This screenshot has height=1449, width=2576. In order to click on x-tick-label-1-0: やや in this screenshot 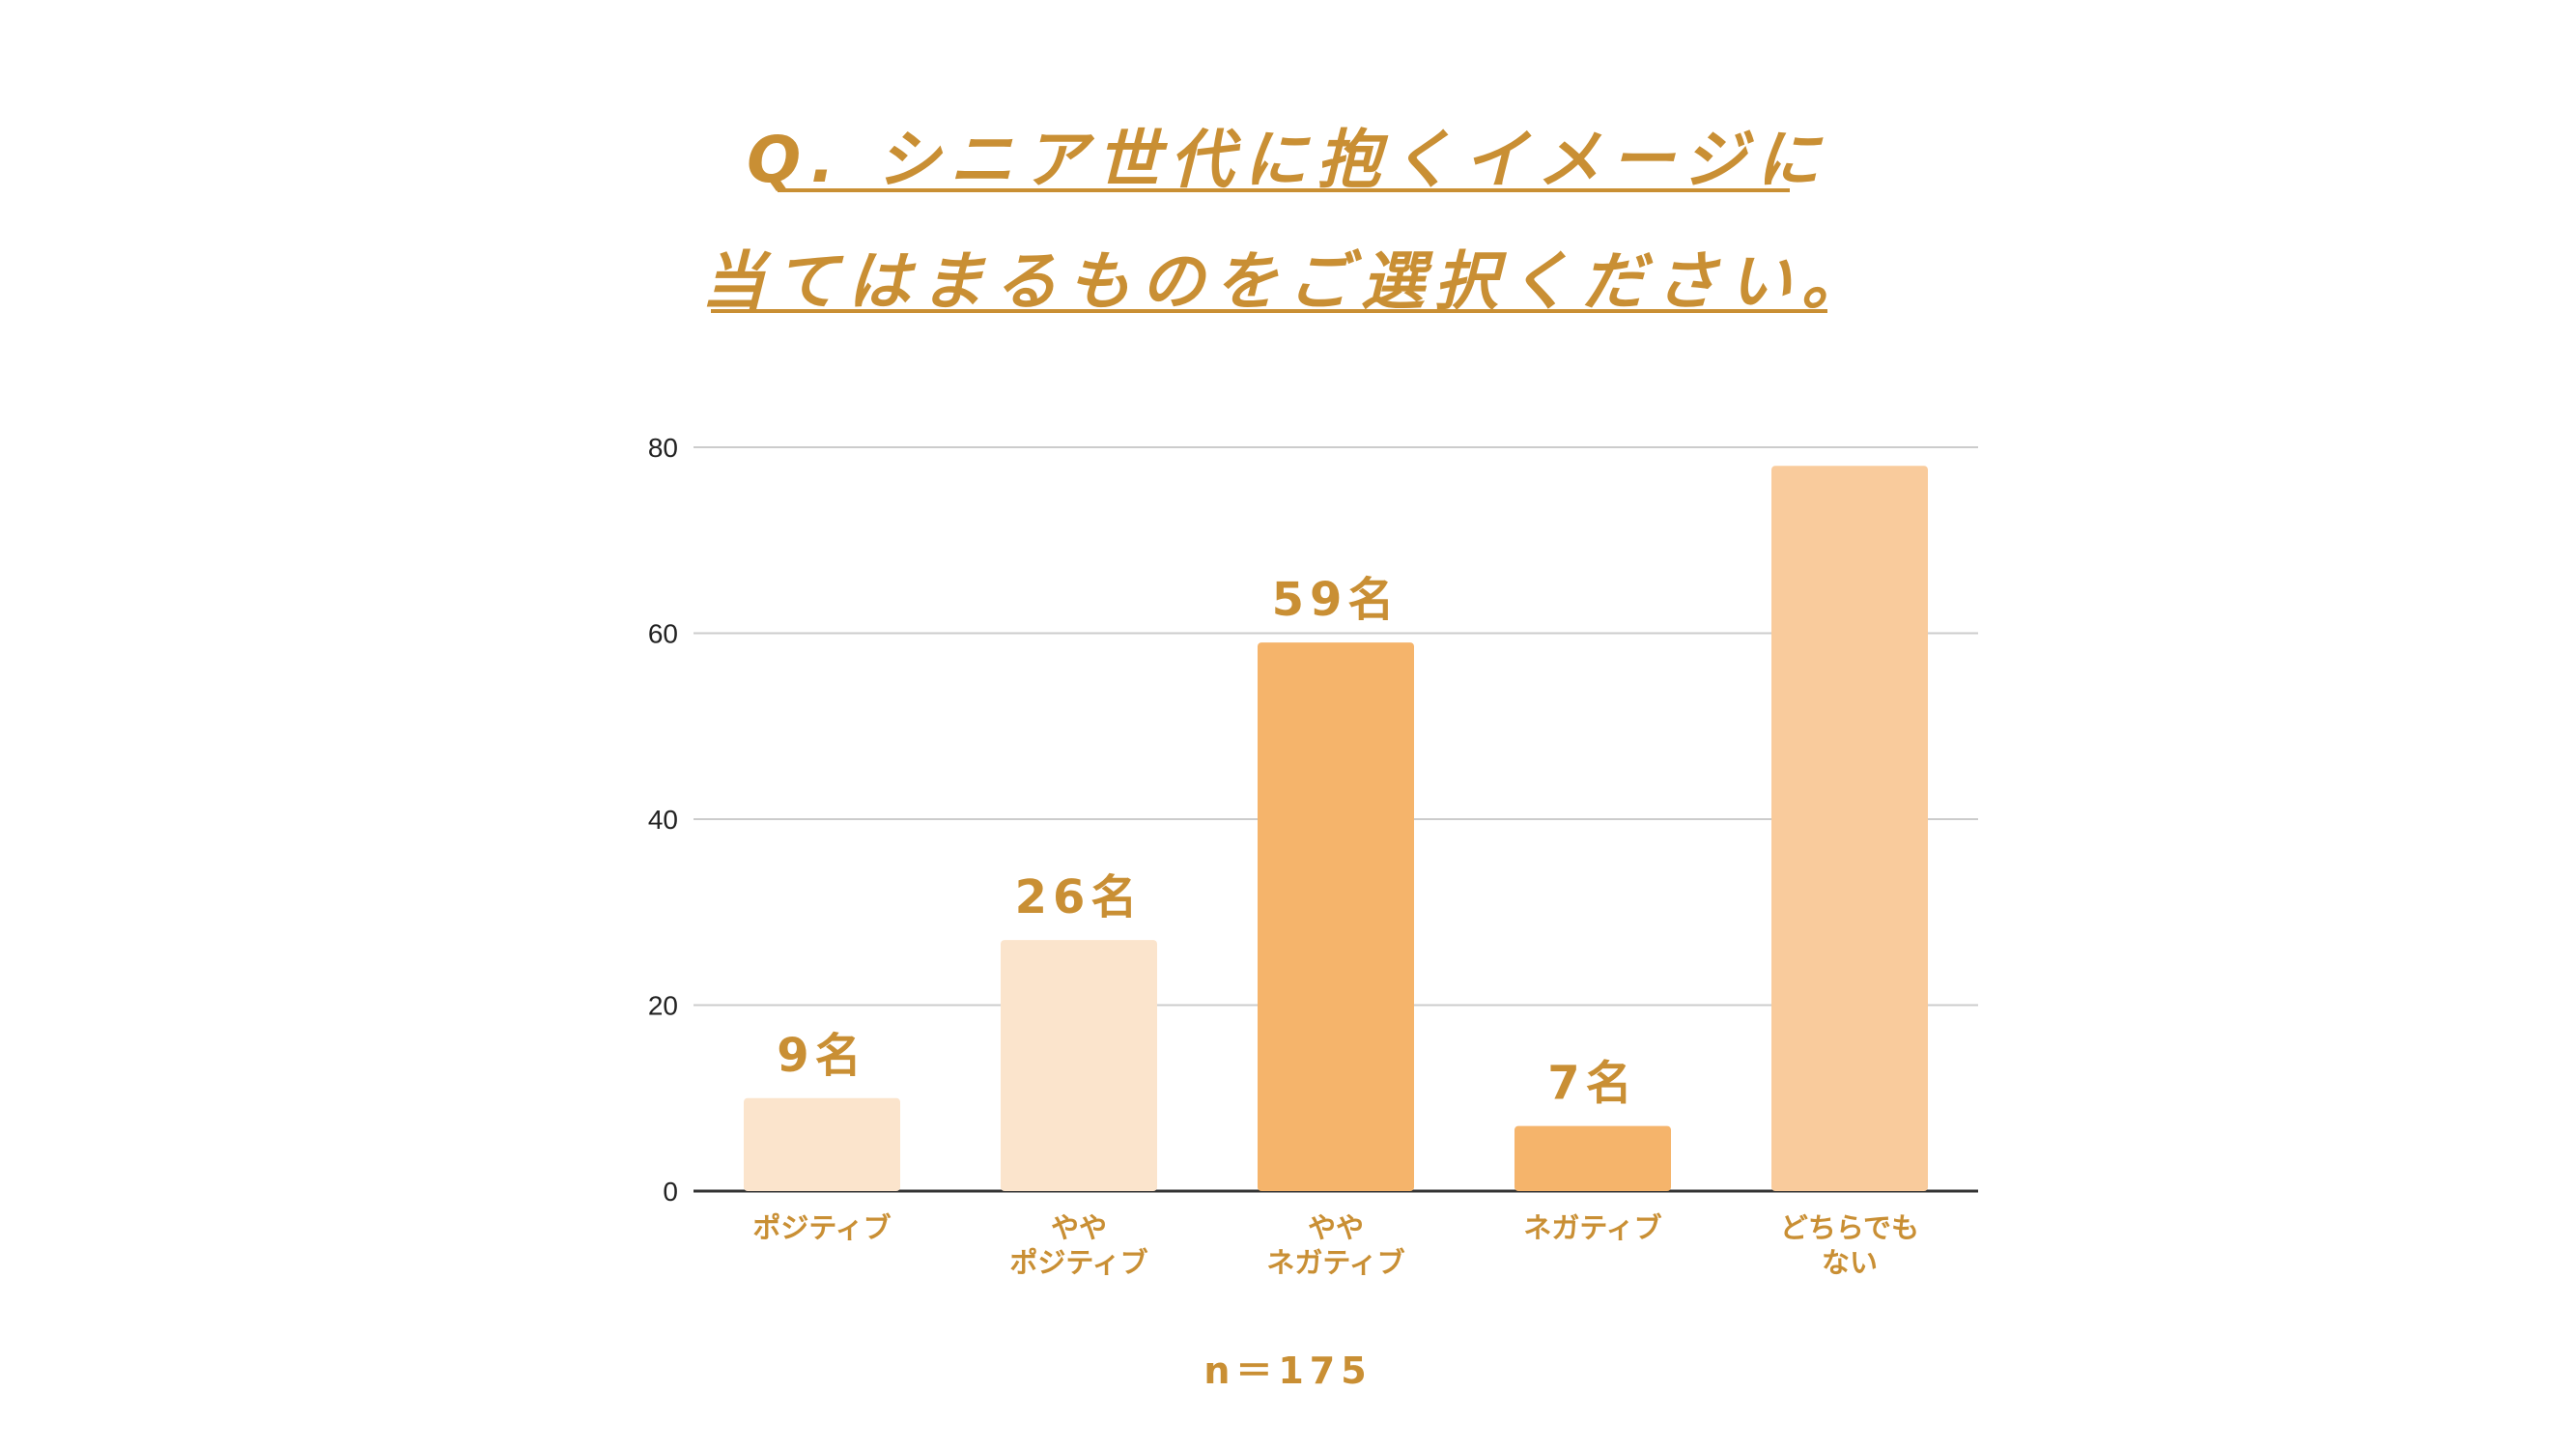, I will do `click(1079, 1227)`.